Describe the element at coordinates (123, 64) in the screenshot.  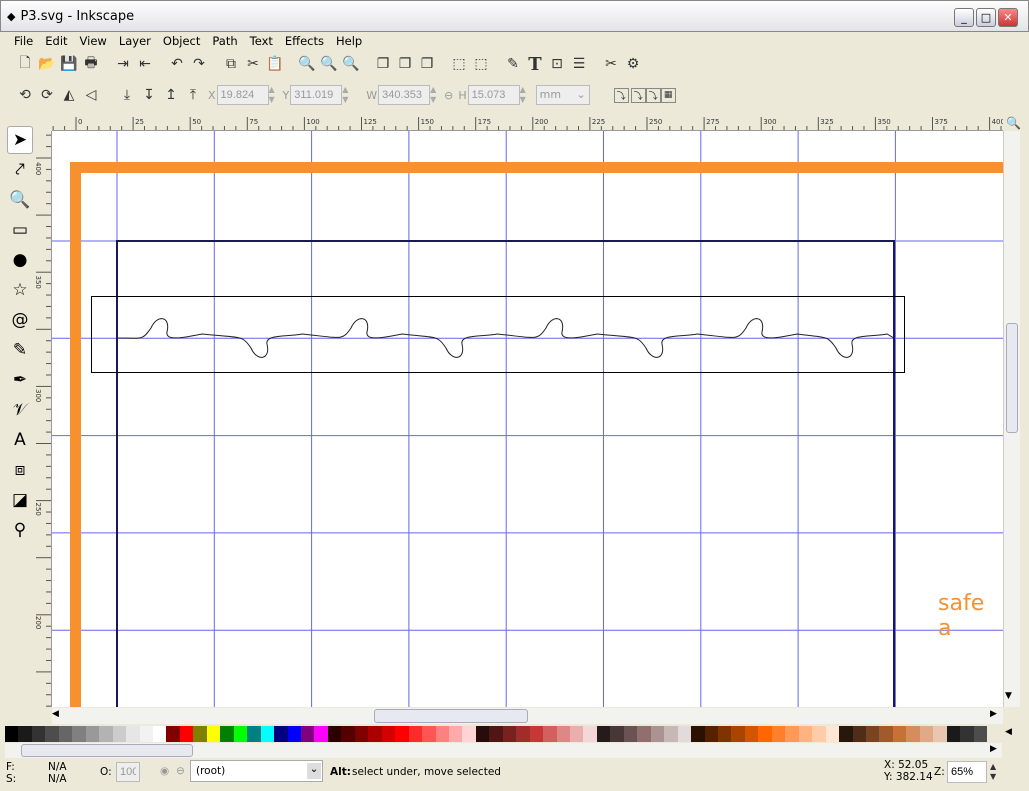
I see `import-icon: ⇥` at that location.